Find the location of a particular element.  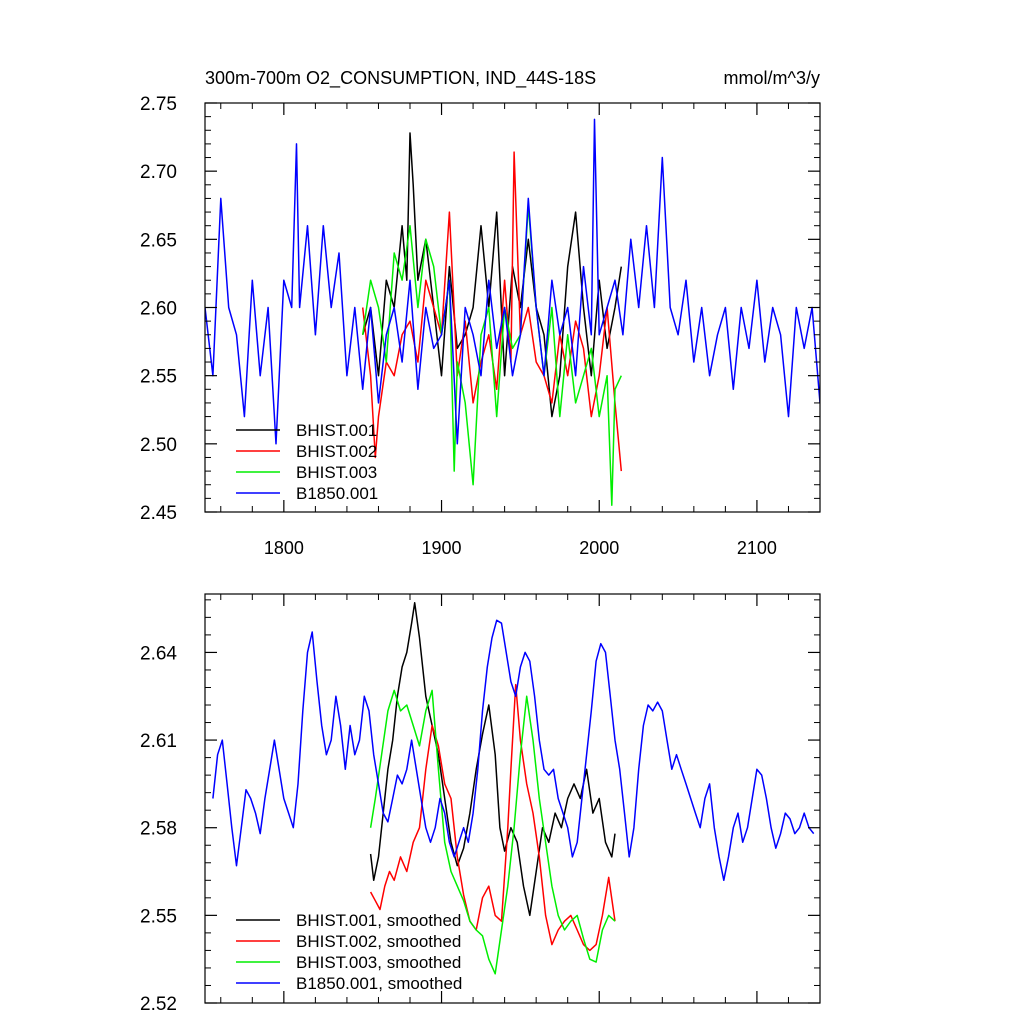

top-x-tick-label: 2100 is located at coordinates (757, 548).